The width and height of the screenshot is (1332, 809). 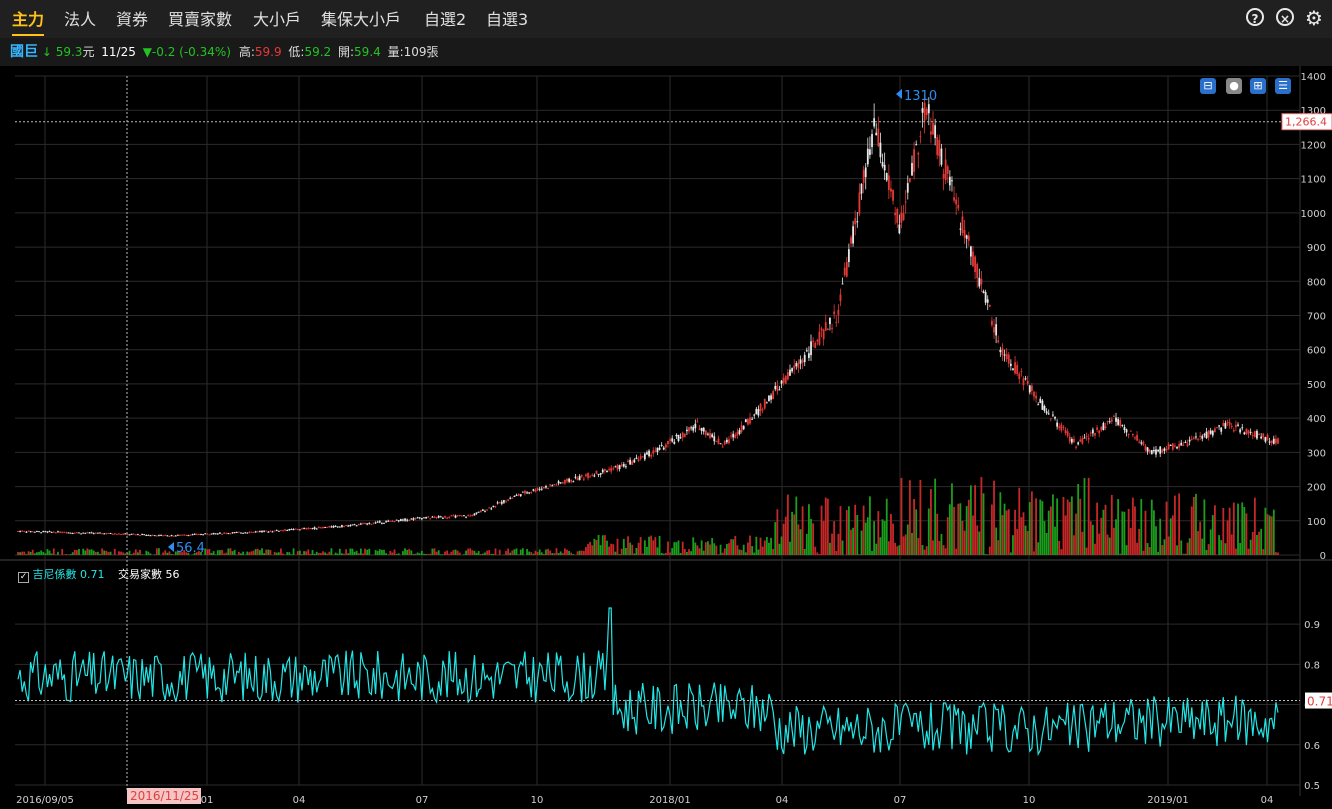 What do you see at coordinates (445, 19) in the screenshot?
I see `tab-6: 自選2` at bounding box center [445, 19].